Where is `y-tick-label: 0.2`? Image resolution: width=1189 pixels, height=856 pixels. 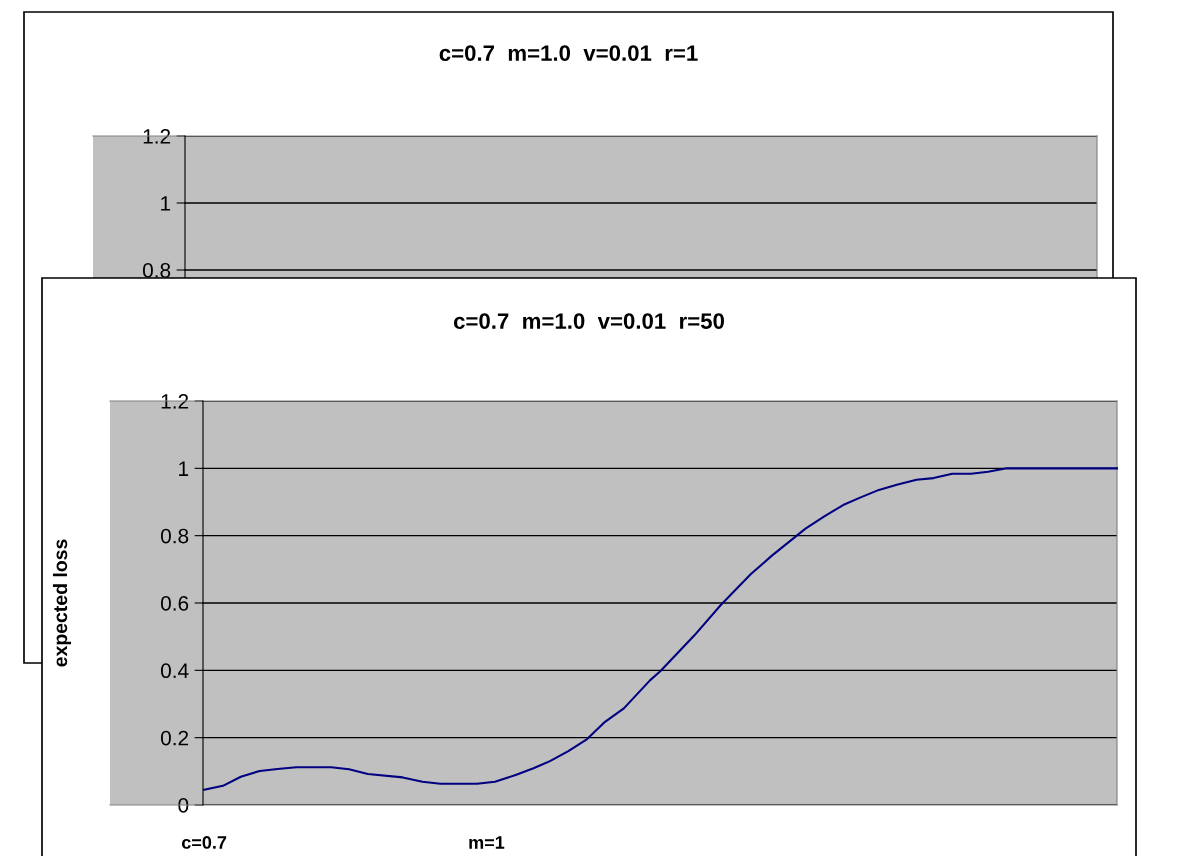
y-tick-label: 0.2 is located at coordinates (174, 738).